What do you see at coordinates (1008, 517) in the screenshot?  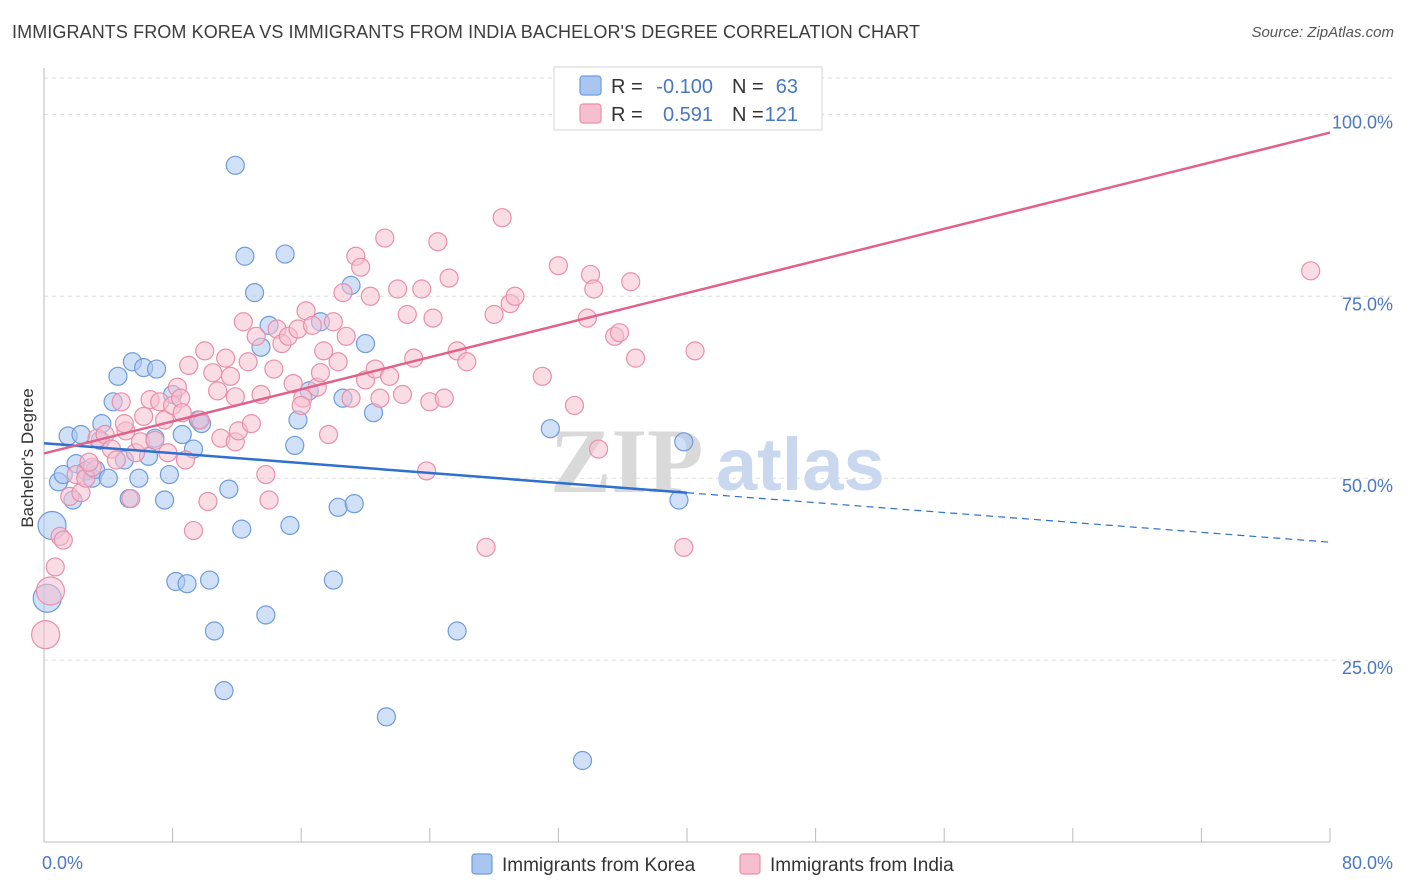 I see `korea-trend-line-extension` at bounding box center [1008, 517].